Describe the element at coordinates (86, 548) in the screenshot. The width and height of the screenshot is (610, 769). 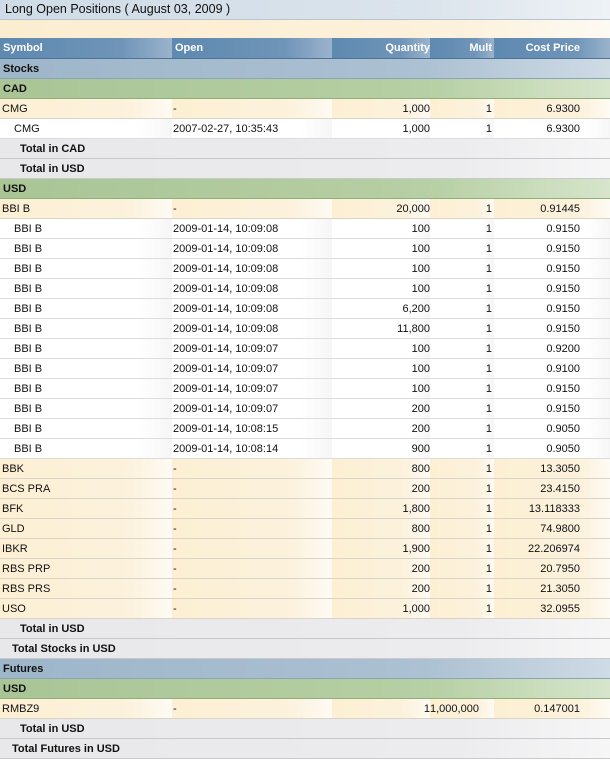
I see `symbol-cell: IBKR` at that location.